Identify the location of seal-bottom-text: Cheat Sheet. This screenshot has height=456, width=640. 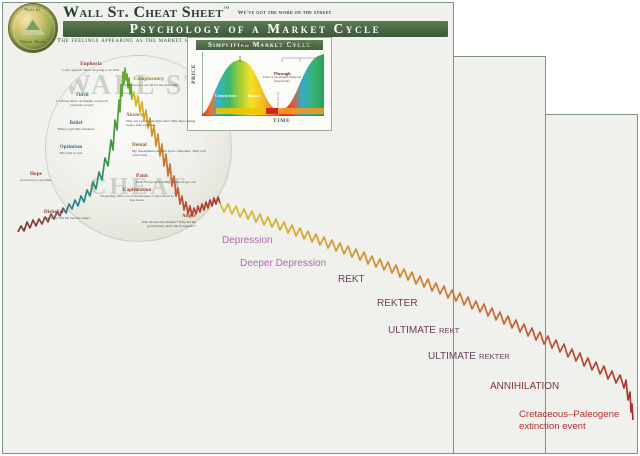
(33, 41).